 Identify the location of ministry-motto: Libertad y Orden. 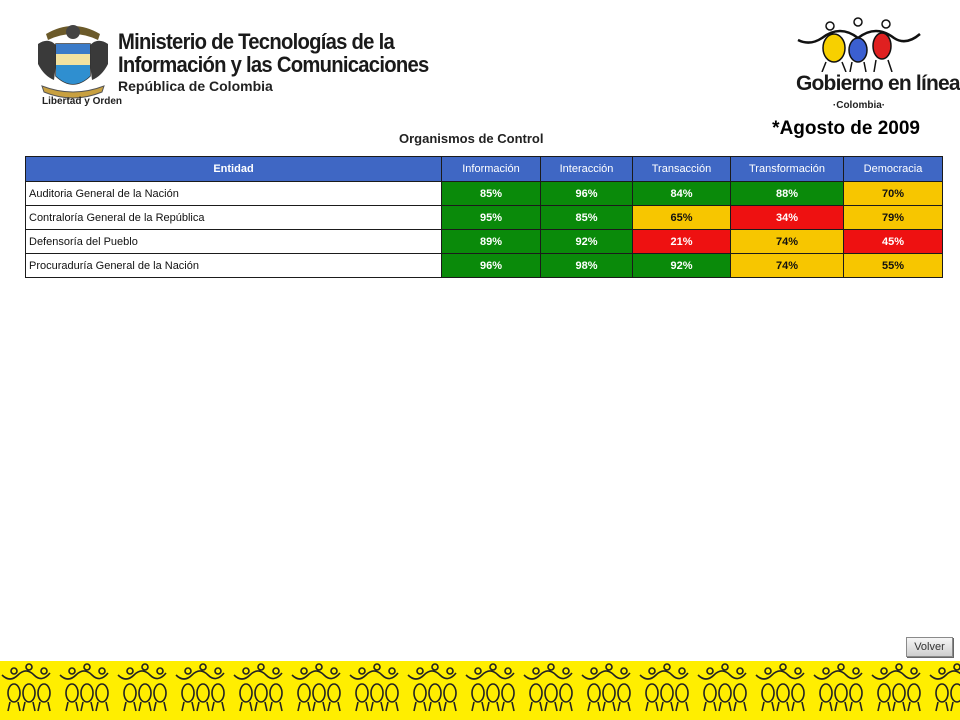
(82, 101).